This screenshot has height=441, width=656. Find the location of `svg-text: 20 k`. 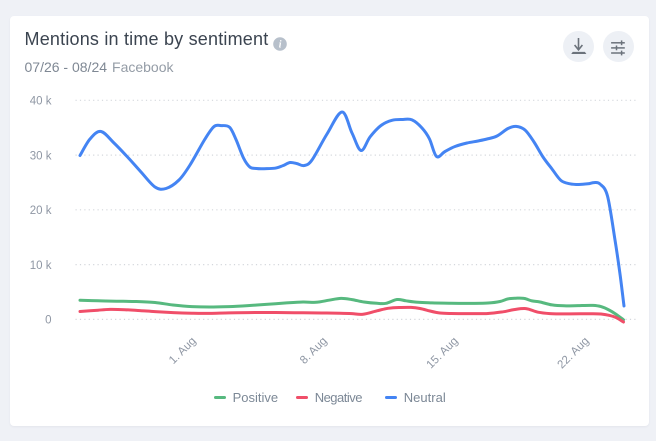

svg-text: 20 k is located at coordinates (41, 211).